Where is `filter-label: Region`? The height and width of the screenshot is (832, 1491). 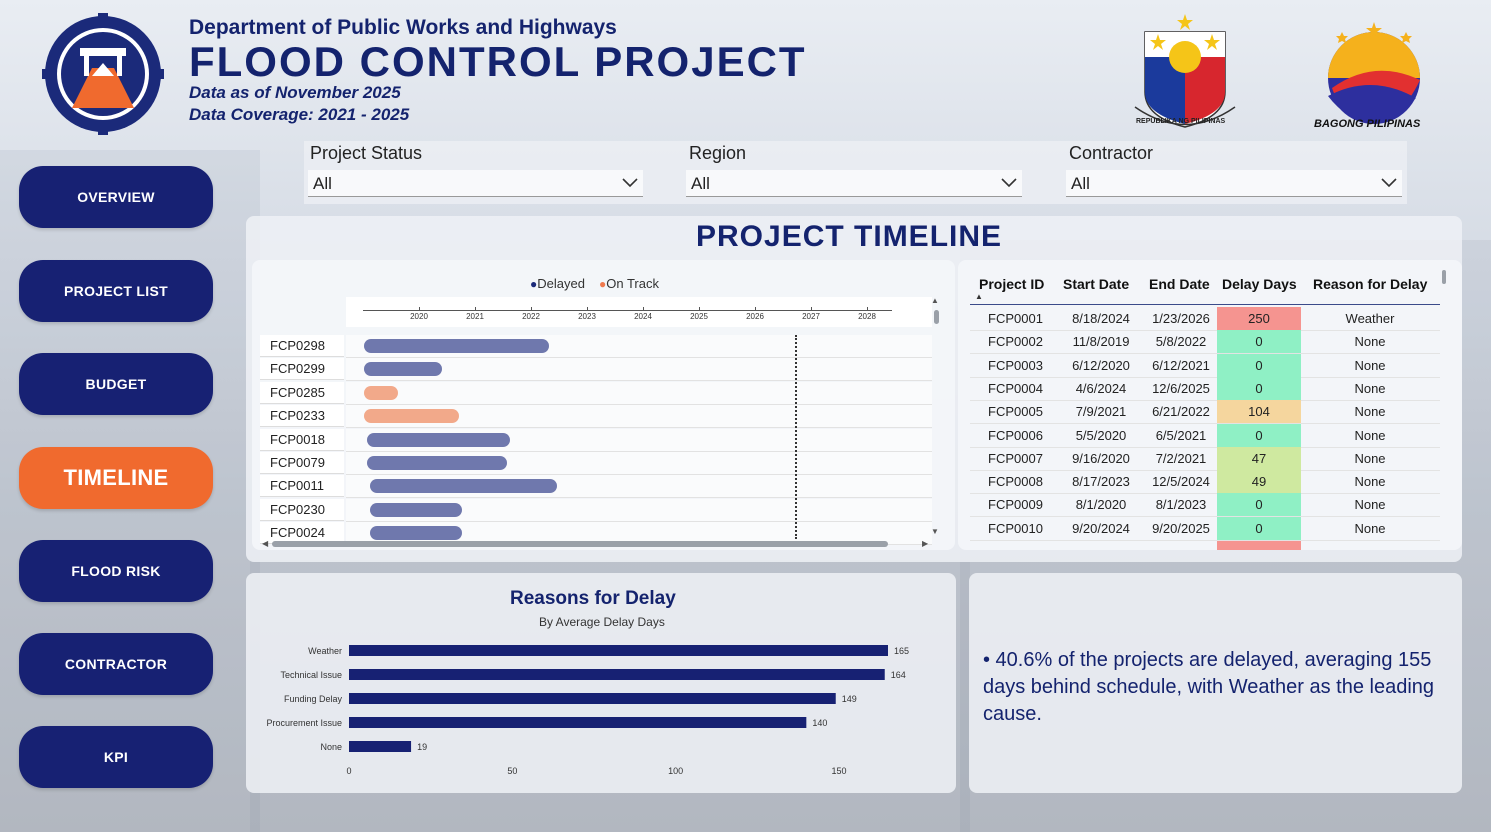
filter-label: Region is located at coordinates (718, 153).